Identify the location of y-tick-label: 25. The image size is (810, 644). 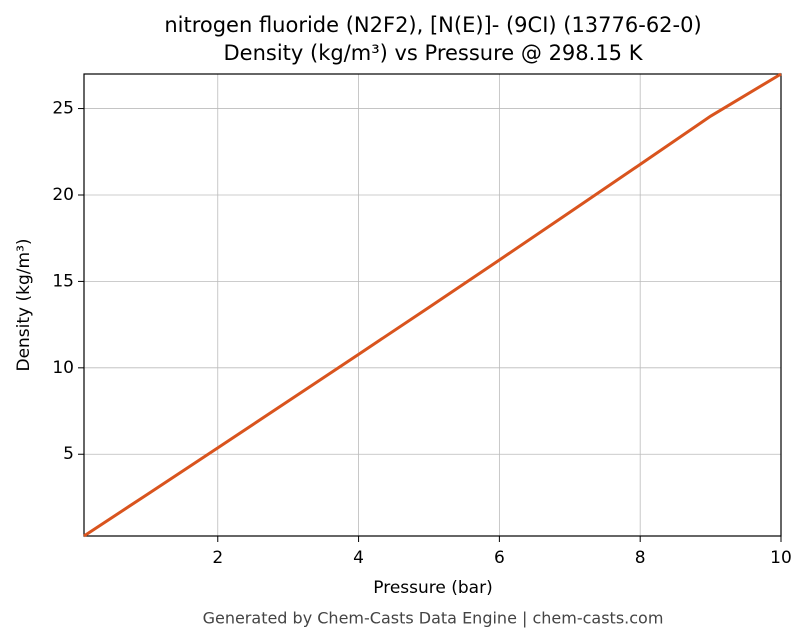
(63, 109).